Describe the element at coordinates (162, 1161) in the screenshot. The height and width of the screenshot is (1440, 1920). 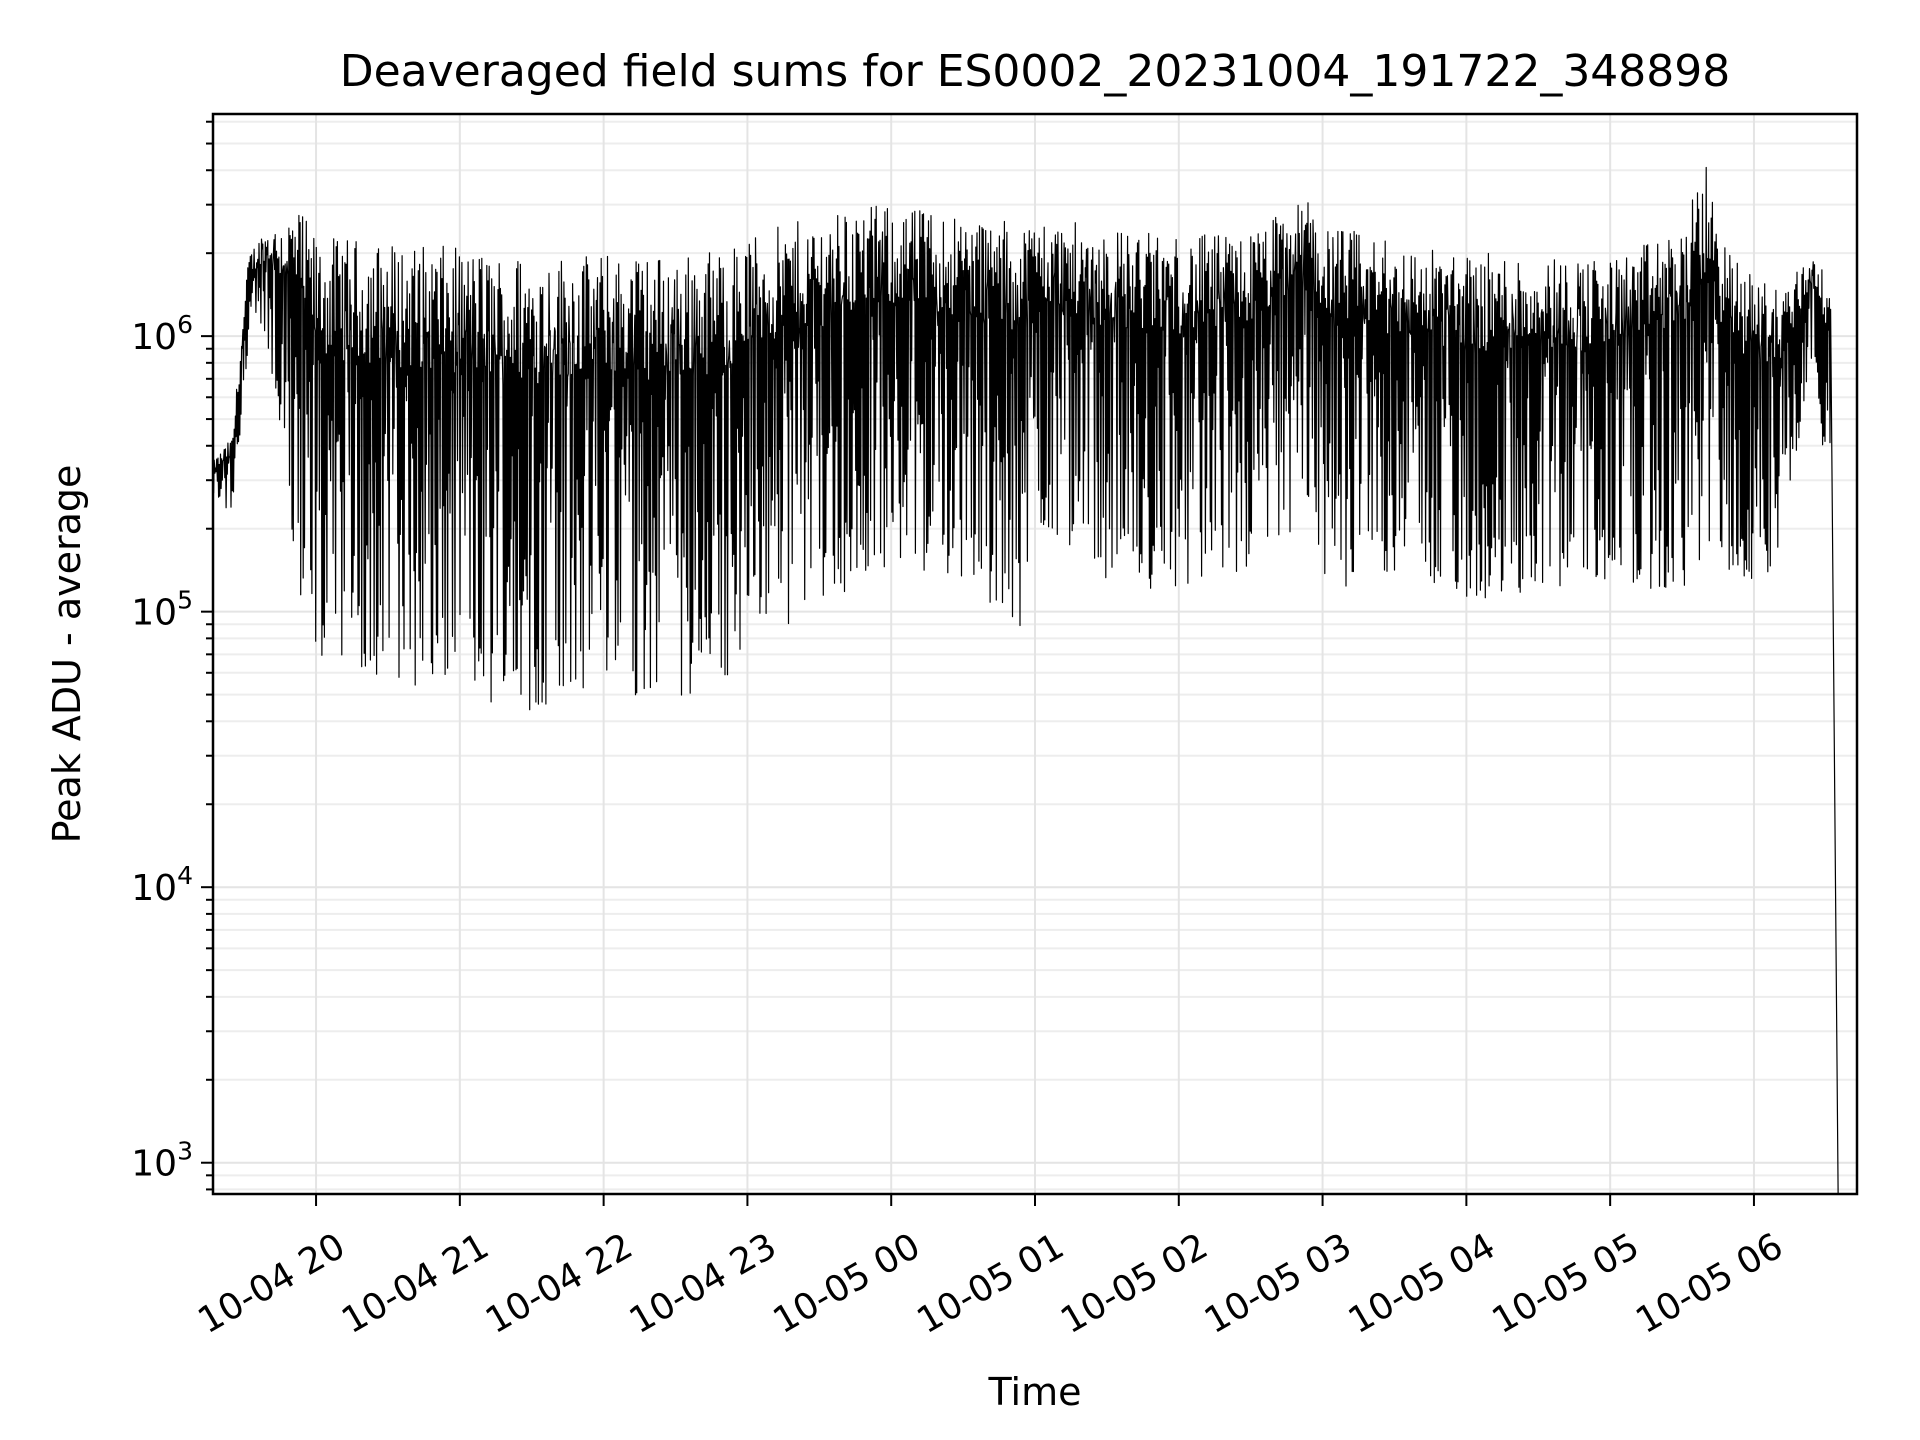
I see `y-tick-label: 10³` at that location.